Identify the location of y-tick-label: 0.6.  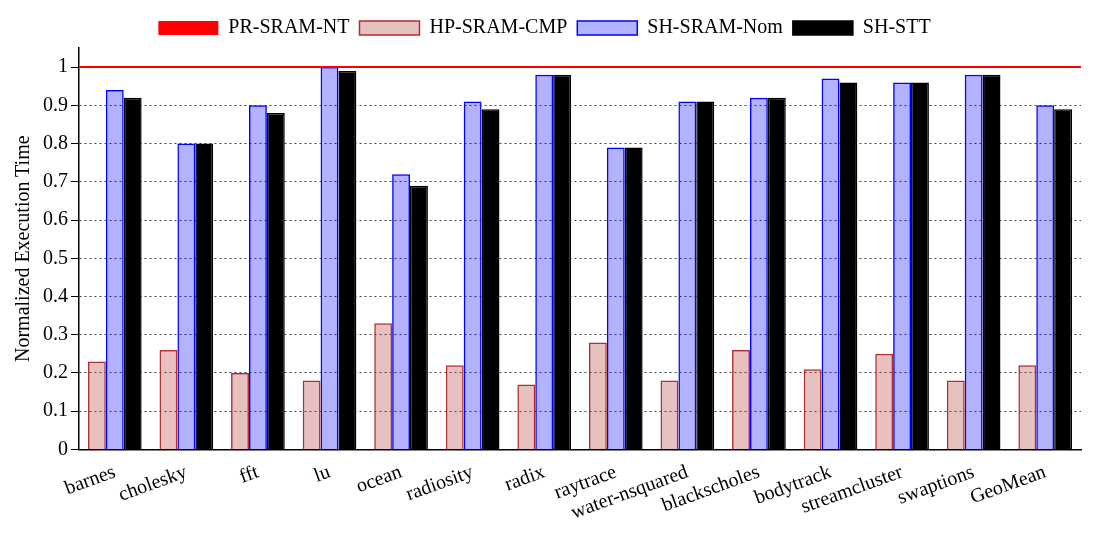
(55, 218).